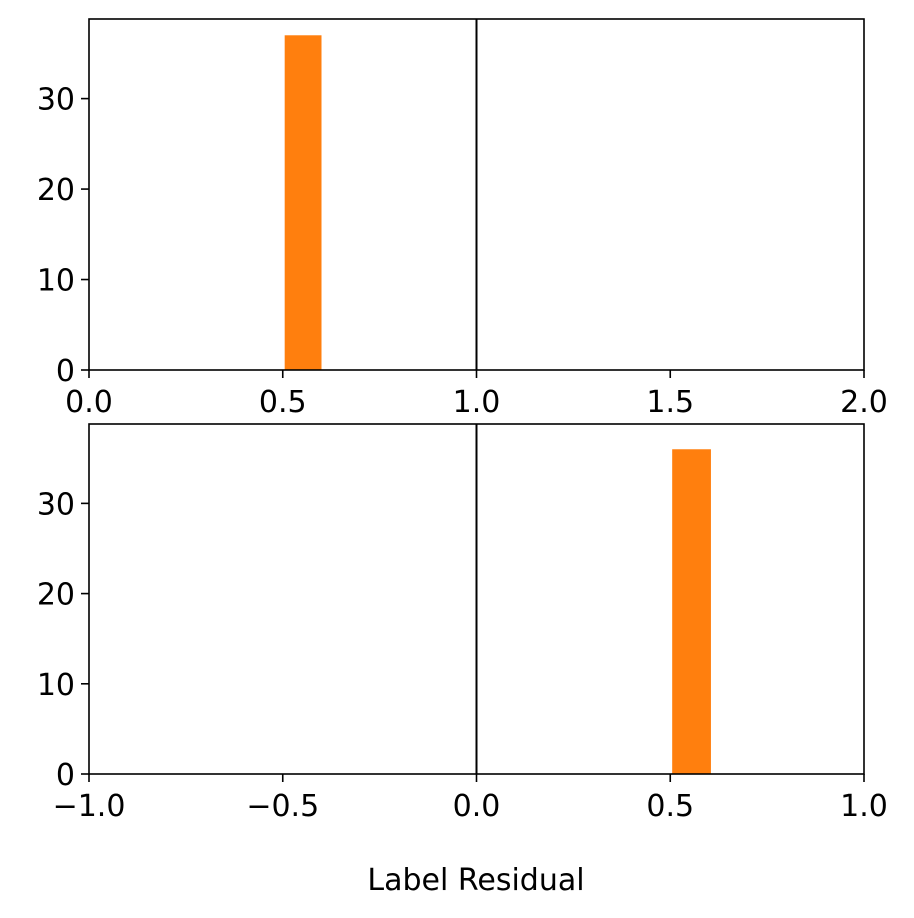 The image size is (914, 918). I want to click on x-tick-label: −0.5, so click(282, 806).